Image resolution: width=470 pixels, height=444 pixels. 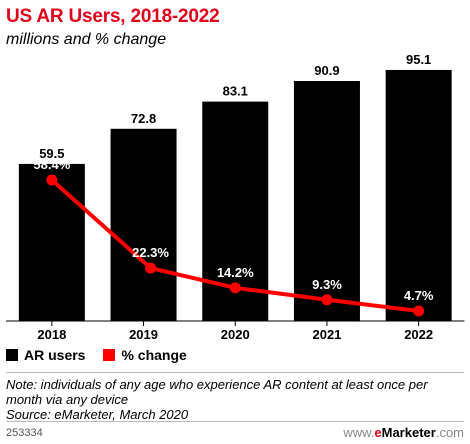 I want to click on bar-2022, so click(x=418, y=195).